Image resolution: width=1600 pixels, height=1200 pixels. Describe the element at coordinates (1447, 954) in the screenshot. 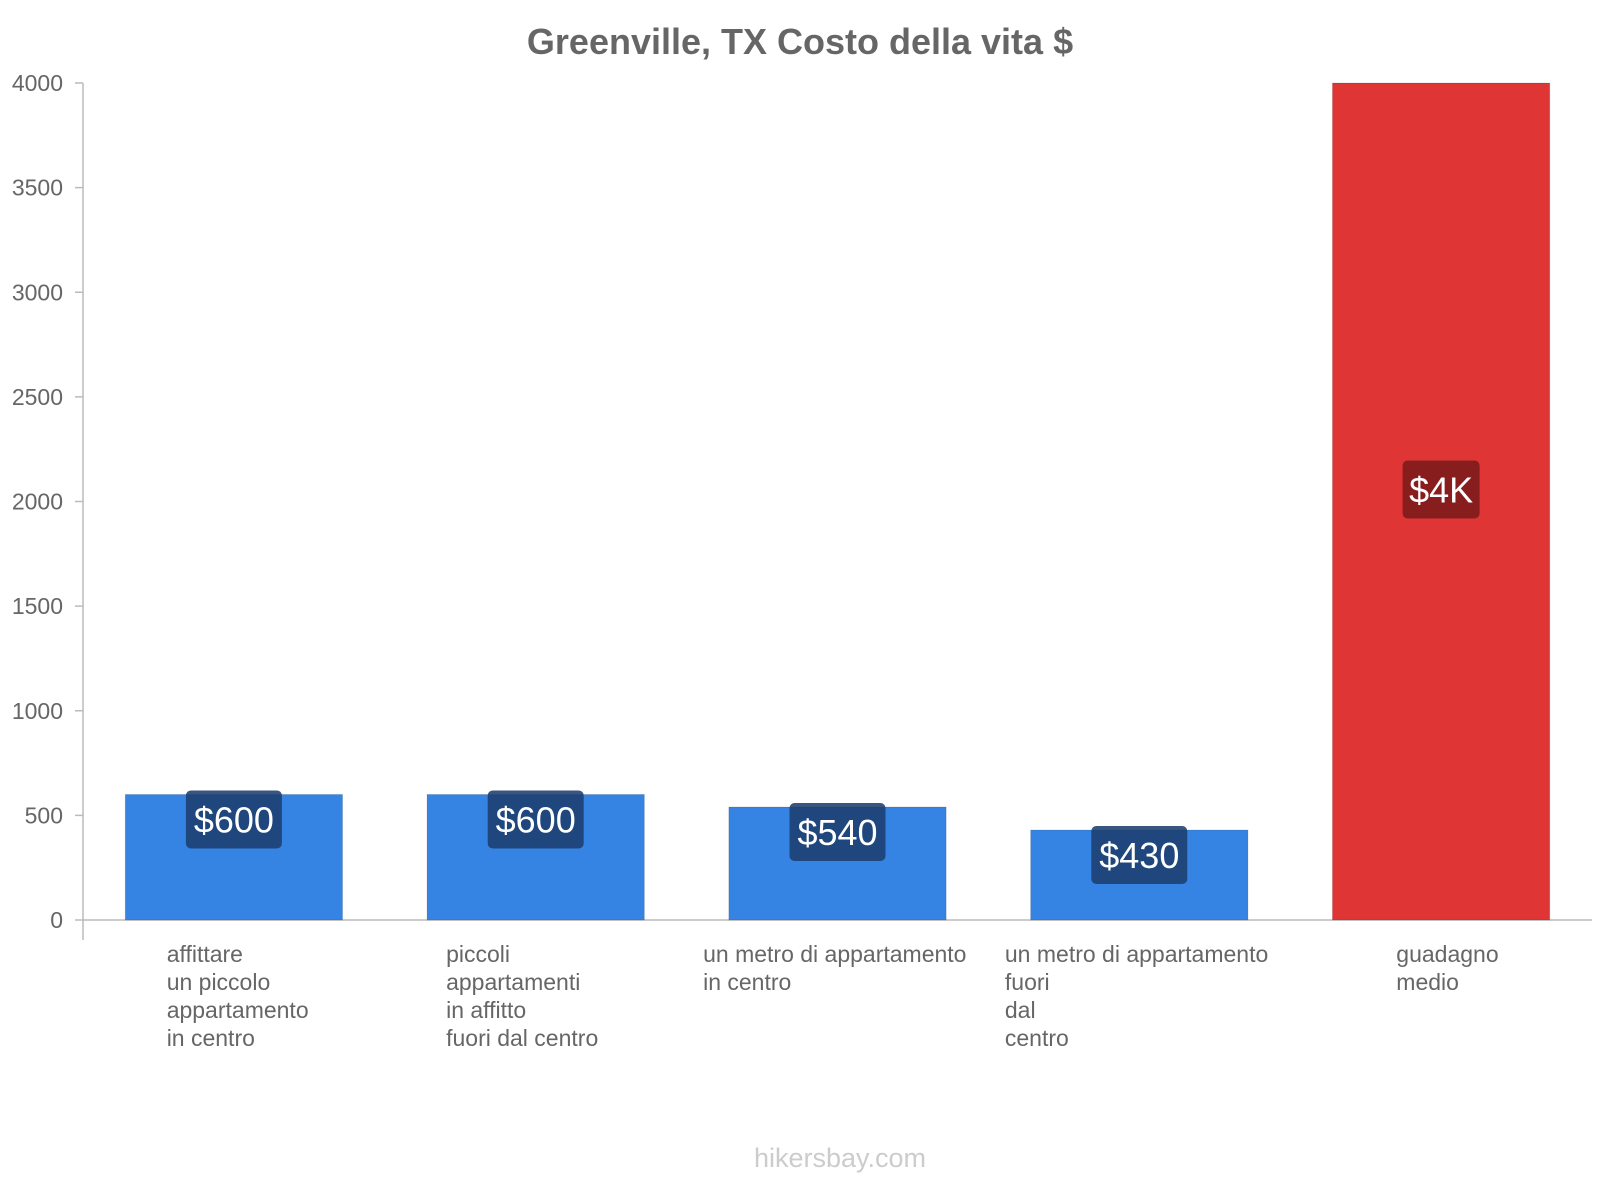

I see `x-tick-label: guadagno` at that location.